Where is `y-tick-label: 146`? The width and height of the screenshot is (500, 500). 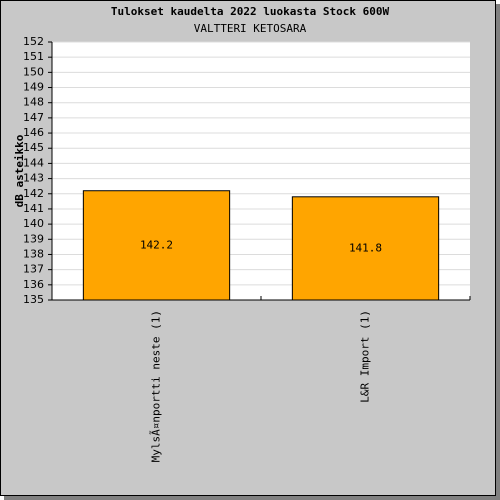 y-tick-label: 146 is located at coordinates (33, 132).